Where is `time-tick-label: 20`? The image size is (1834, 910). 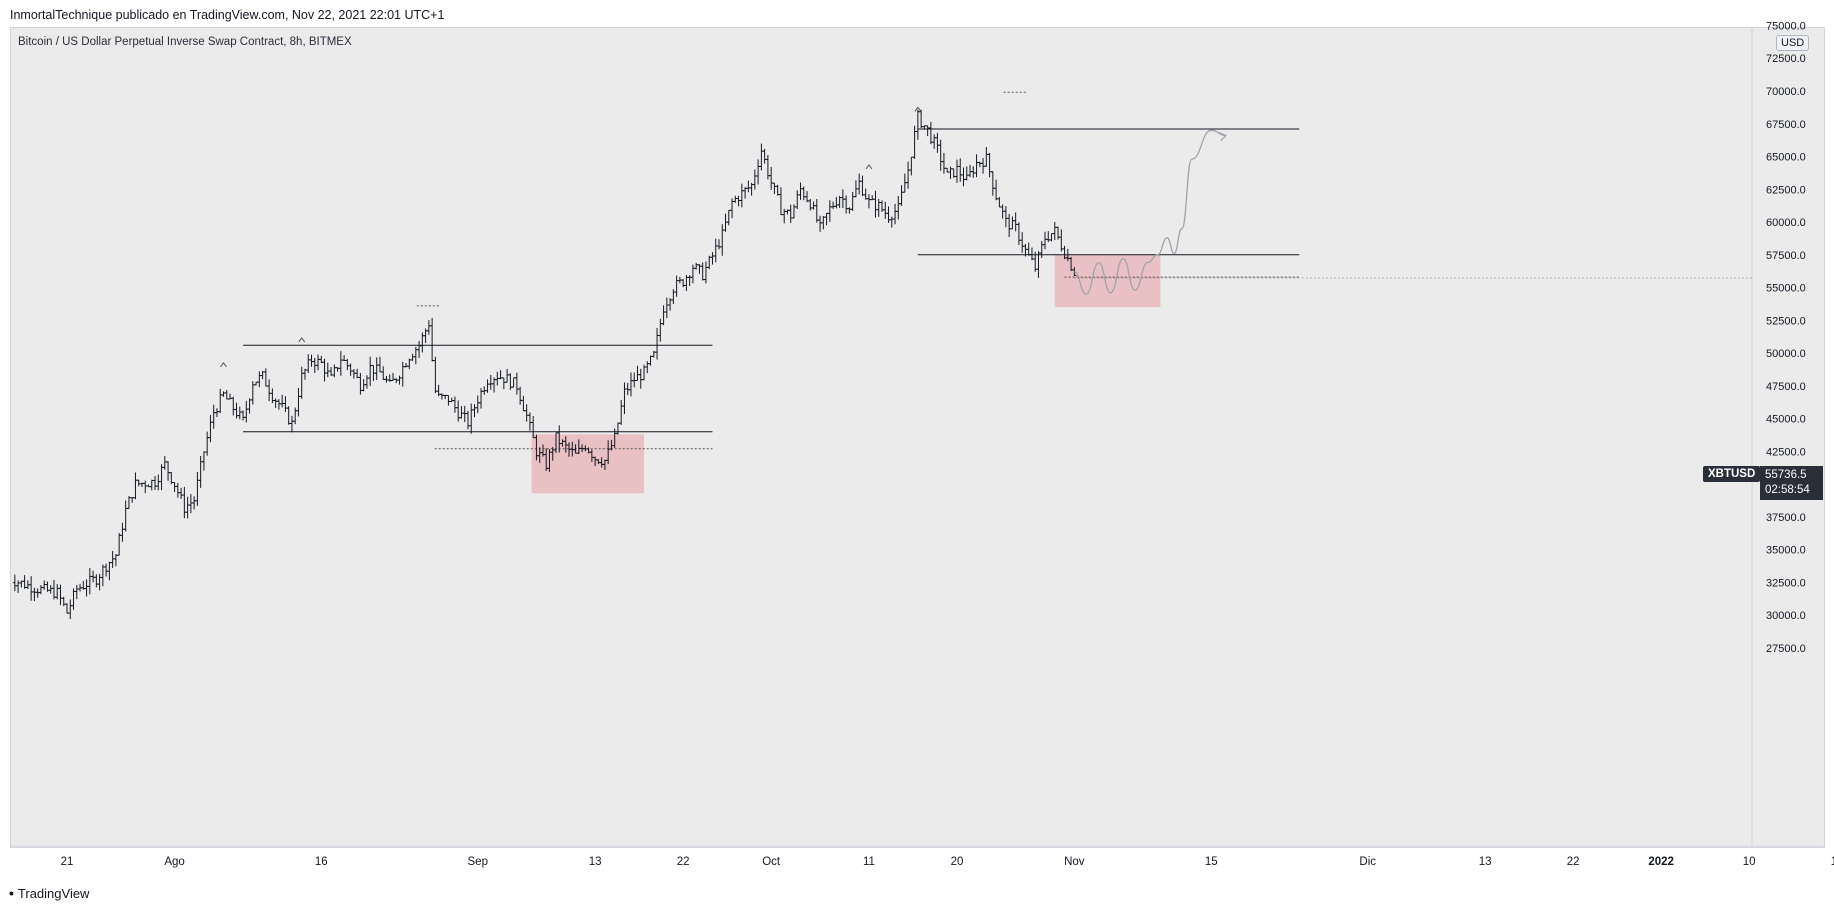 time-tick-label: 20 is located at coordinates (957, 862).